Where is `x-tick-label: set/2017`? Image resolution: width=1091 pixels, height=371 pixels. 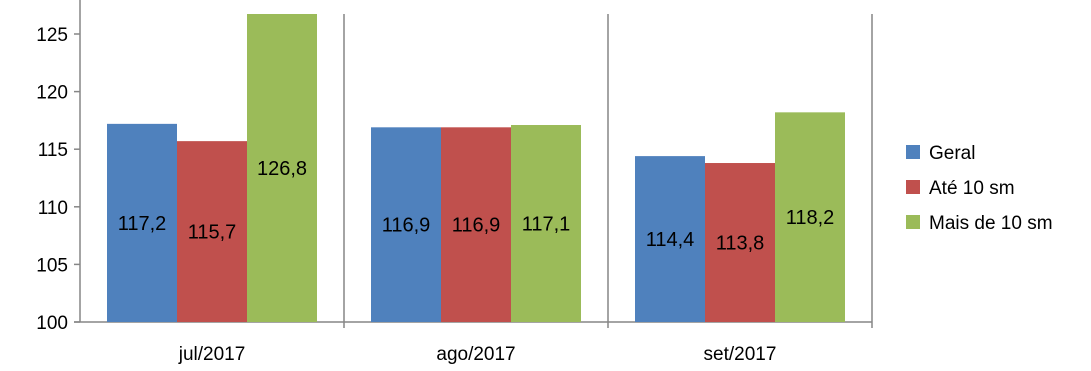 x-tick-label: set/2017 is located at coordinates (740, 354).